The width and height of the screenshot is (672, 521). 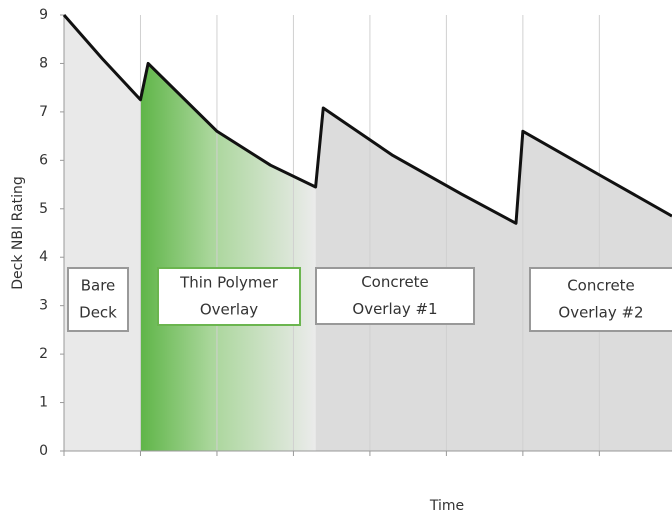 What do you see at coordinates (43, 63) in the screenshot?
I see `y-tick-label: 8` at bounding box center [43, 63].